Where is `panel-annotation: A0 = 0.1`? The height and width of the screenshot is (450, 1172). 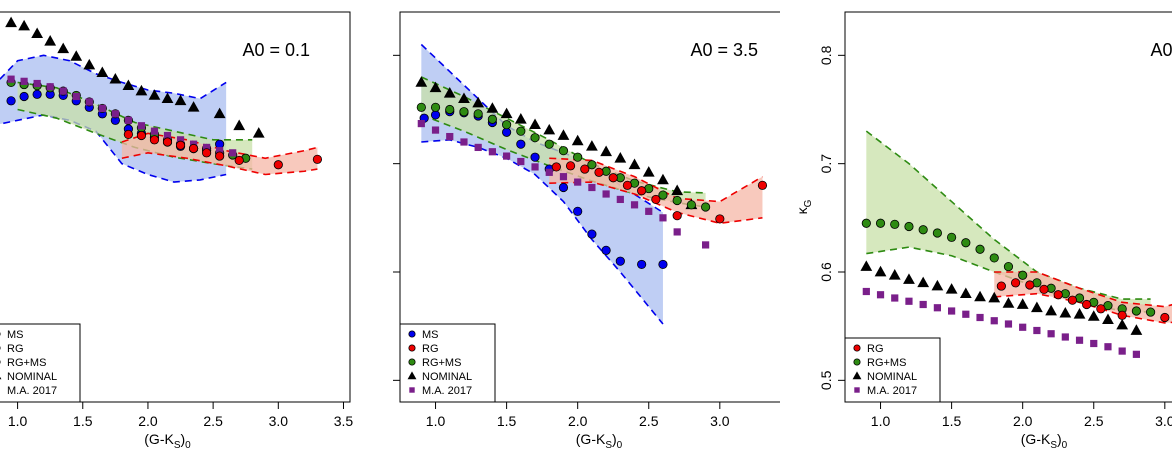 panel-annotation: A0 = 0.1 is located at coordinates (276, 50).